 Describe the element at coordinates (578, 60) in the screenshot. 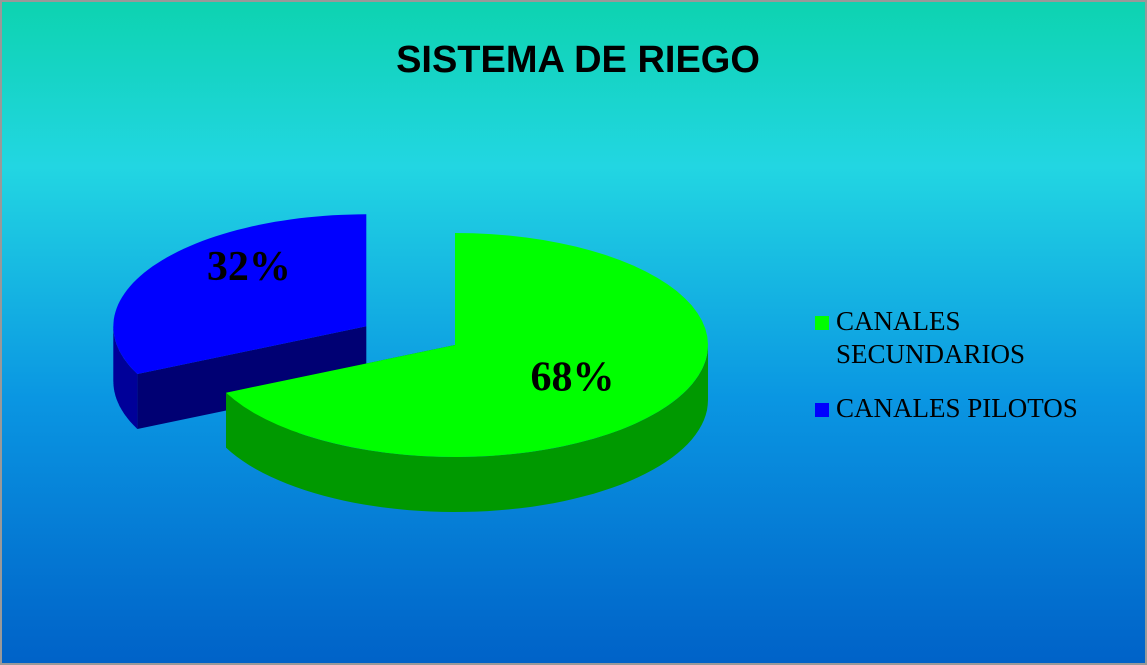

I see `chart-title: SISTEMA DE RIEGO` at that location.